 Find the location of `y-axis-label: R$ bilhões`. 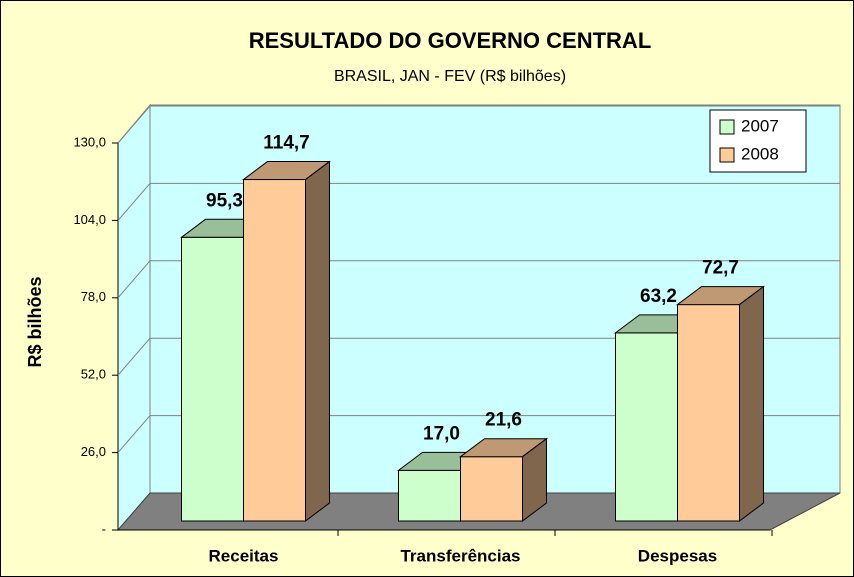

y-axis-label: R$ bilhões is located at coordinates (35, 321).